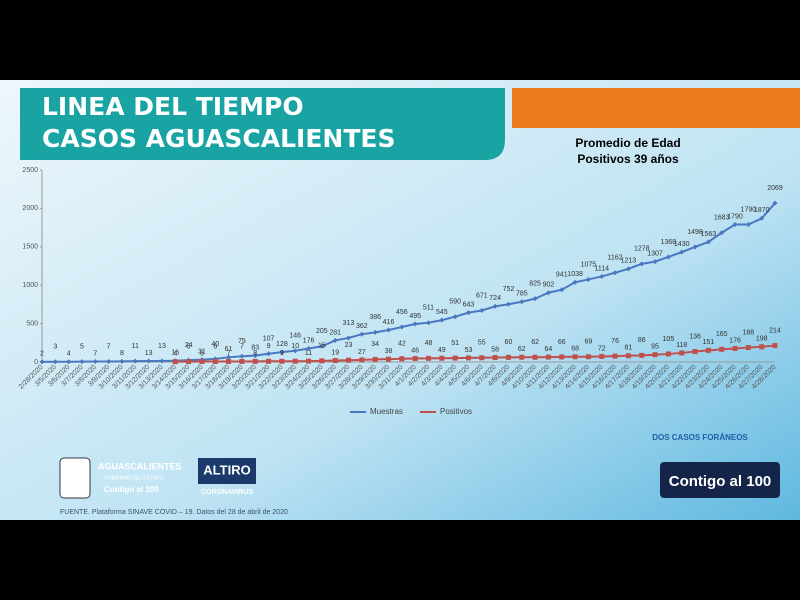 This screenshot has width=800, height=600. I want to click on data-label: 24, so click(189, 345).